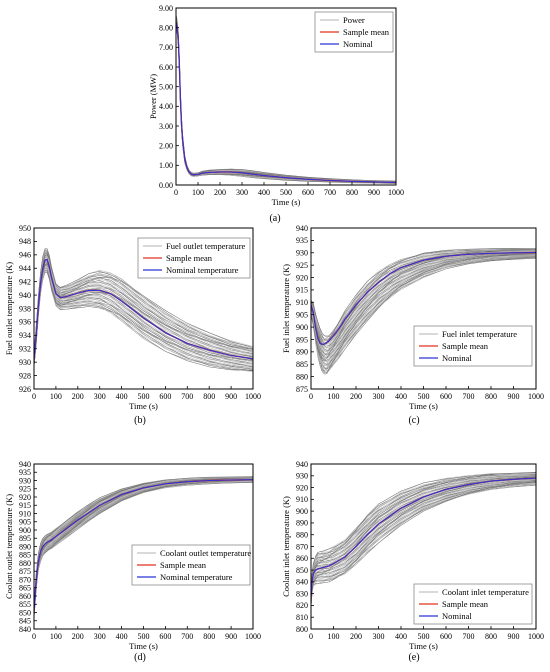 The width and height of the screenshot is (550, 672). I want to click on y-tick-label: 6.00, so click(166, 67).